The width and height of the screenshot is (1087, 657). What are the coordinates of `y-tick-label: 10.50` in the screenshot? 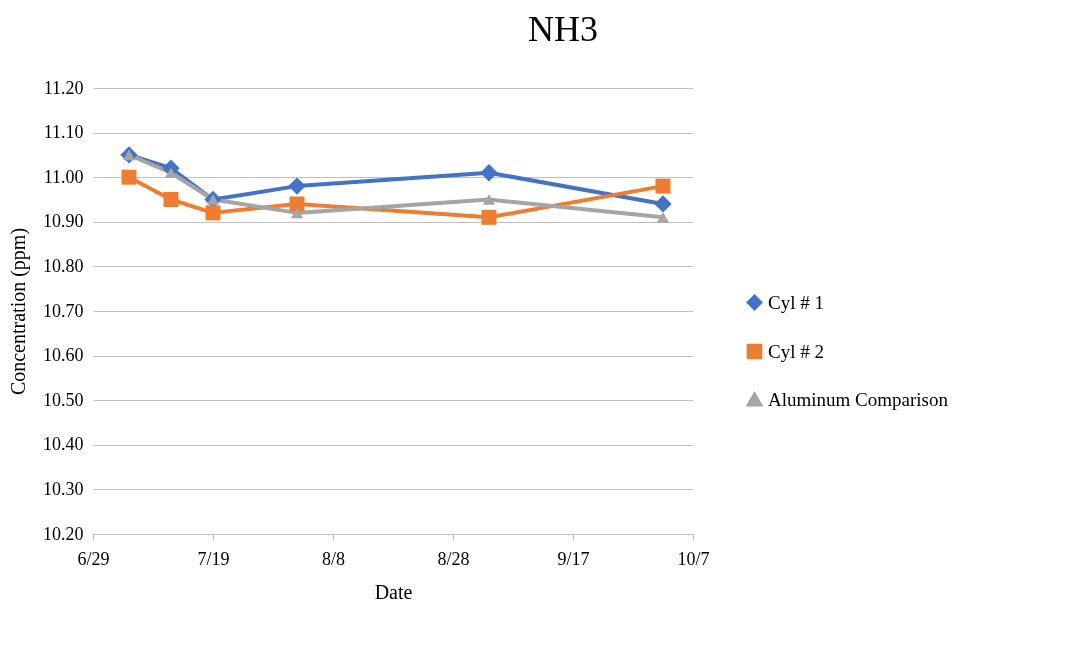 It's located at (63, 399).